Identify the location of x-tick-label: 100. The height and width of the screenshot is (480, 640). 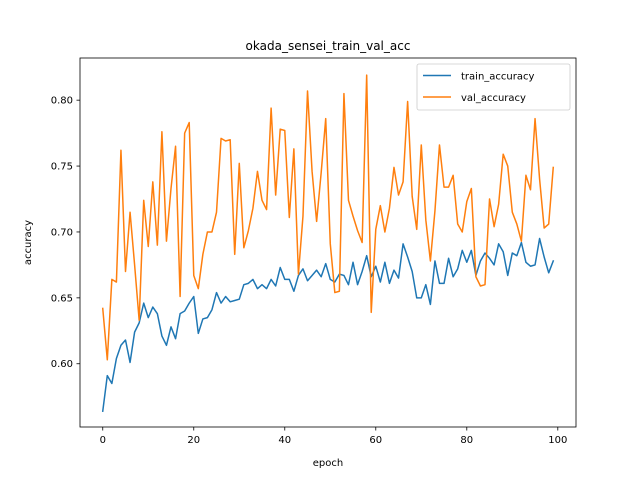
(557, 440).